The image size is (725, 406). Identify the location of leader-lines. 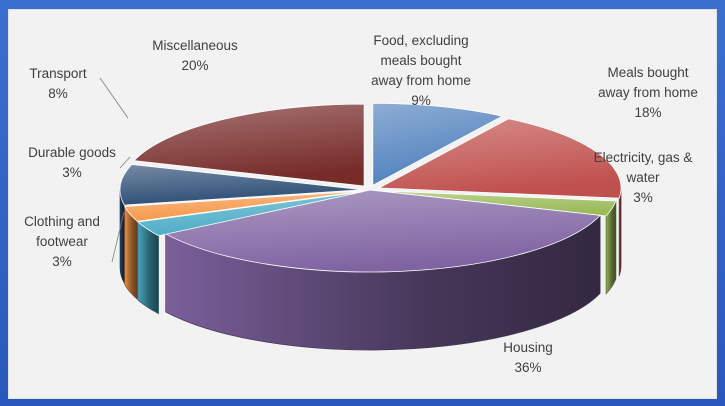
(115, 170).